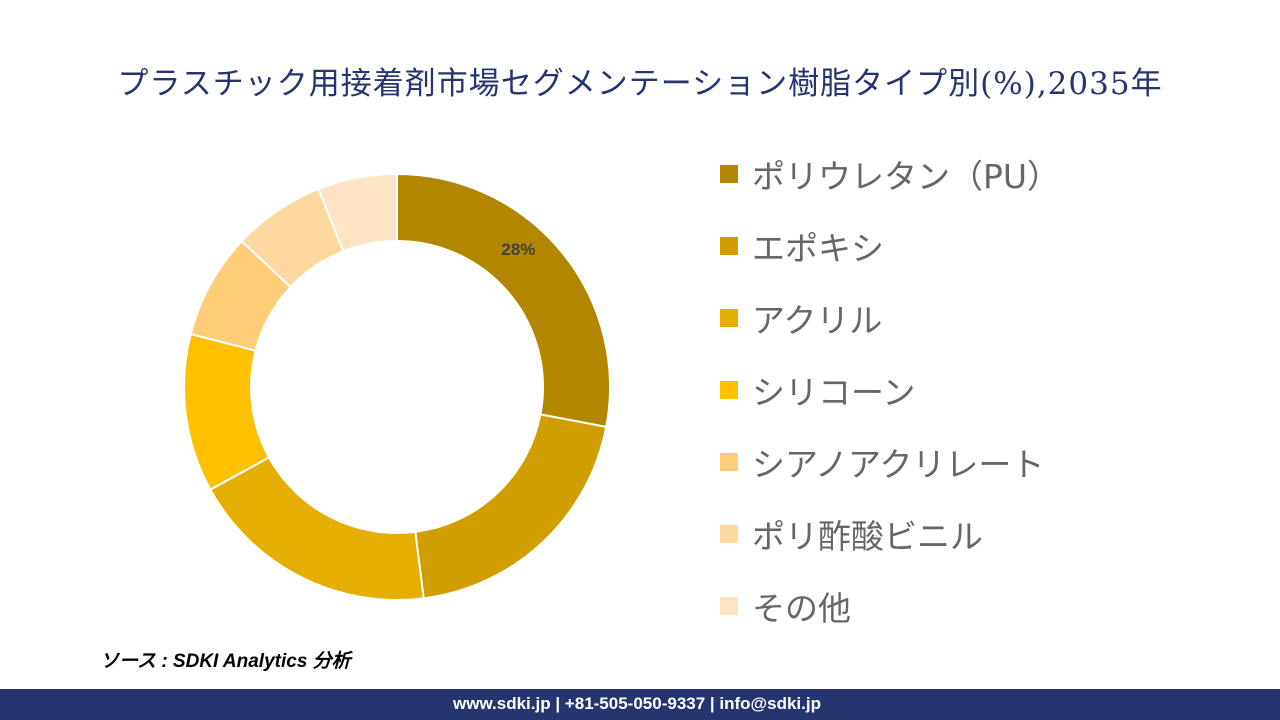 This screenshot has height=720, width=1280. I want to click on source-note: ソース : SDKI Analytics 分析, so click(225, 661).